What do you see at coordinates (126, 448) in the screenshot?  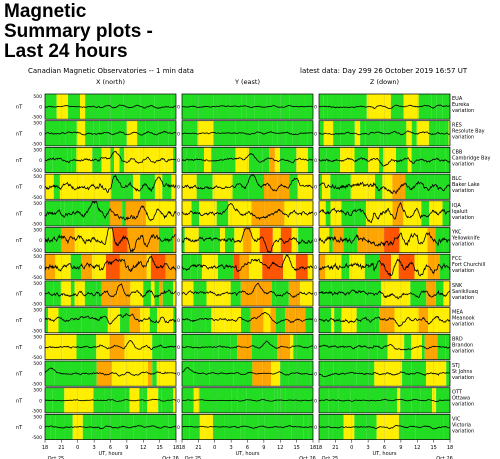 I see `x-tick-label: 9` at bounding box center [126, 448].